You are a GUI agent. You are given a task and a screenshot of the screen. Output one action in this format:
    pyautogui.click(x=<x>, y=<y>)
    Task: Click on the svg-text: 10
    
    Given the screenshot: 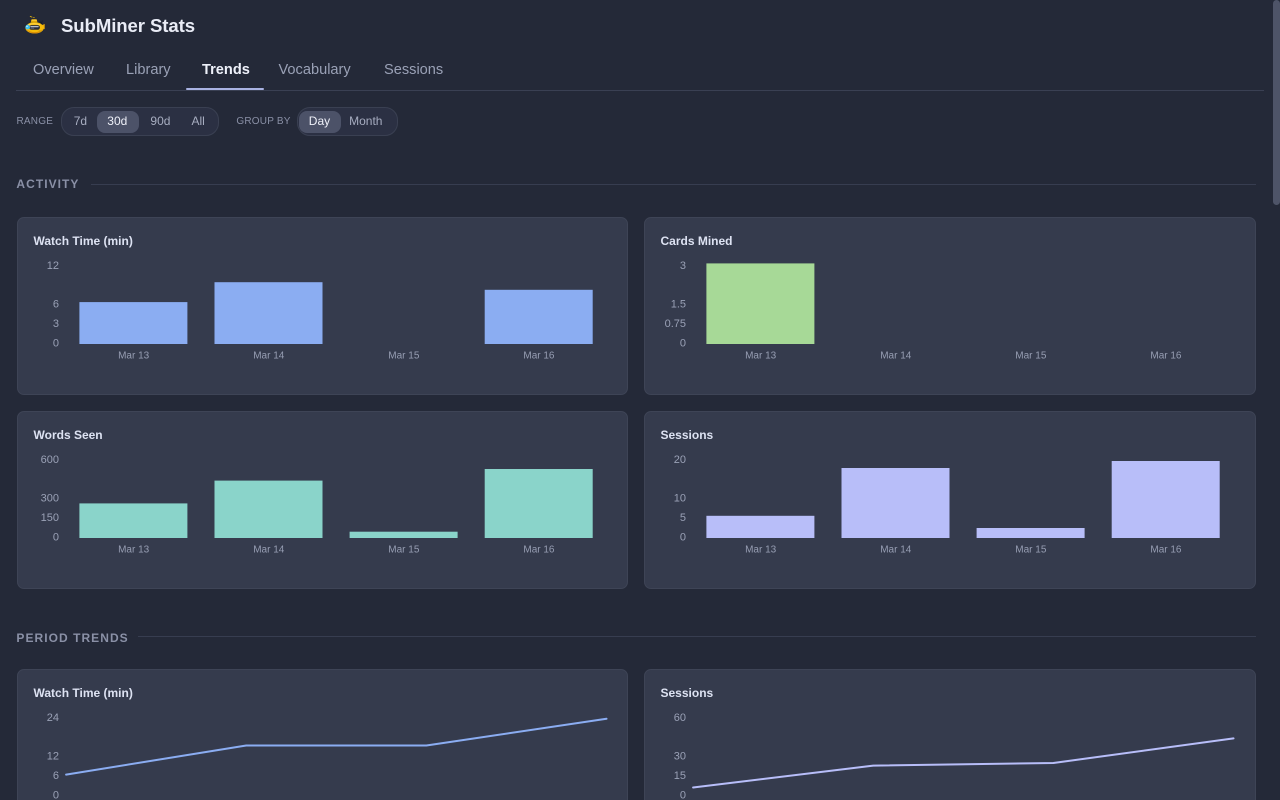 What is the action you would take?
    pyautogui.click(x=680, y=498)
    